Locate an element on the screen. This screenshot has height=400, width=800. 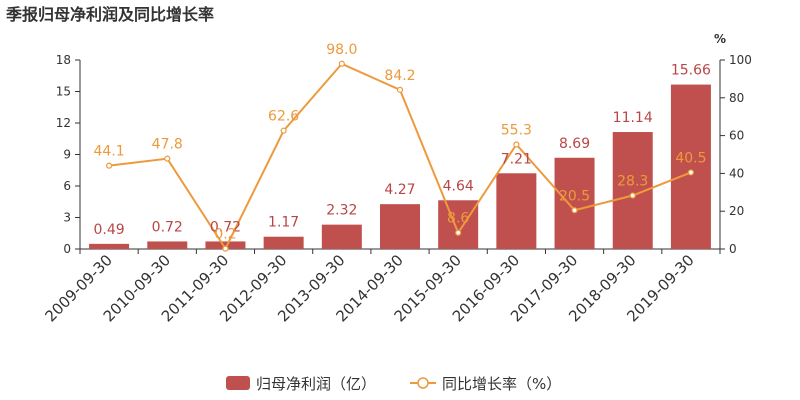
bar-value-label: 4.64 is located at coordinates (458, 186).